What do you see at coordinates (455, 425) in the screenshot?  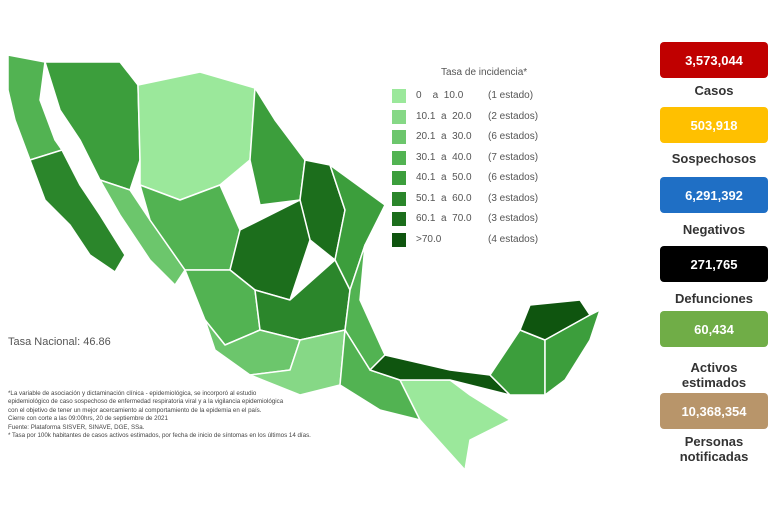 I see `chiapas` at bounding box center [455, 425].